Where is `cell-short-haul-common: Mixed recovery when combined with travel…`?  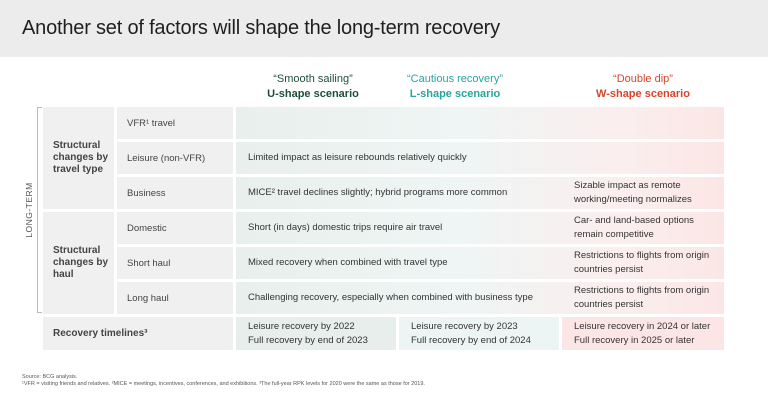 cell-short-haul-common: Mixed recovery when combined with travel… is located at coordinates (348, 262).